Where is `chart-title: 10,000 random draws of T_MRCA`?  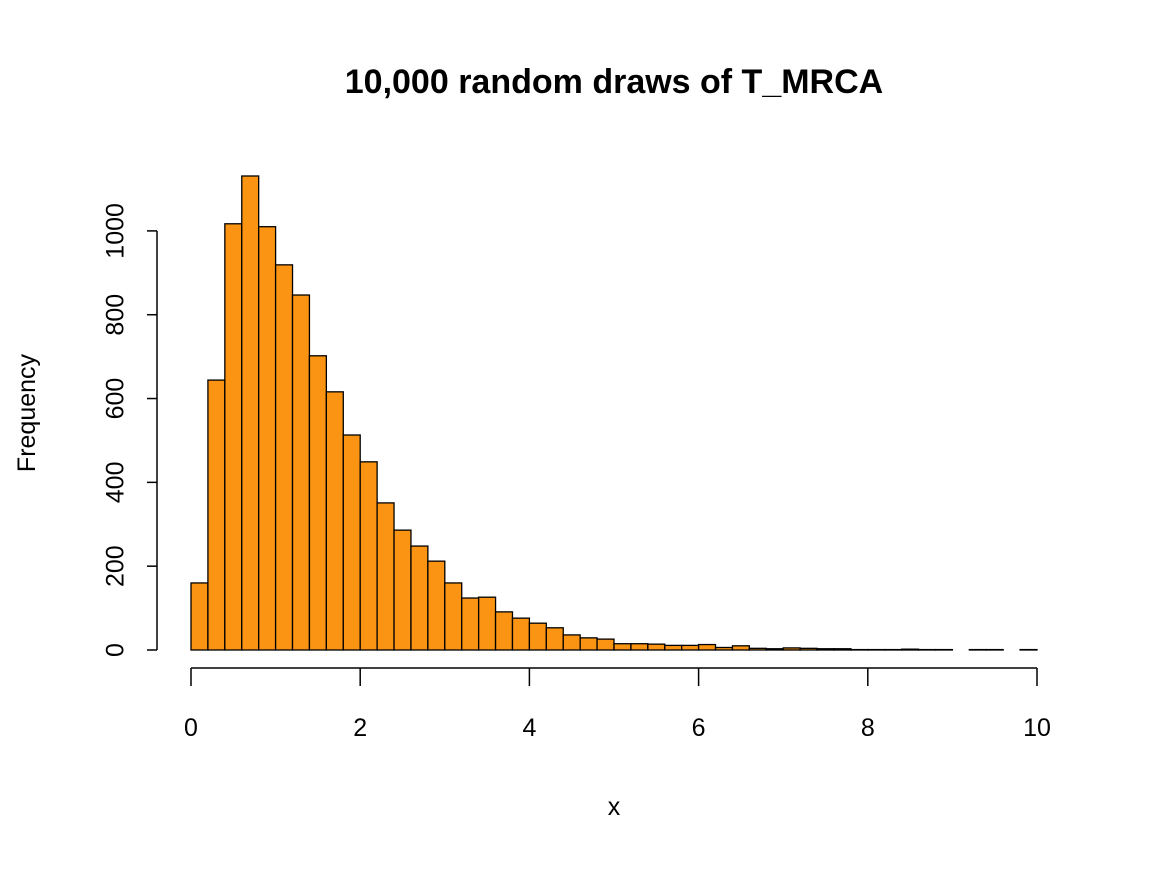 chart-title: 10,000 random draws of T_MRCA is located at coordinates (614, 82).